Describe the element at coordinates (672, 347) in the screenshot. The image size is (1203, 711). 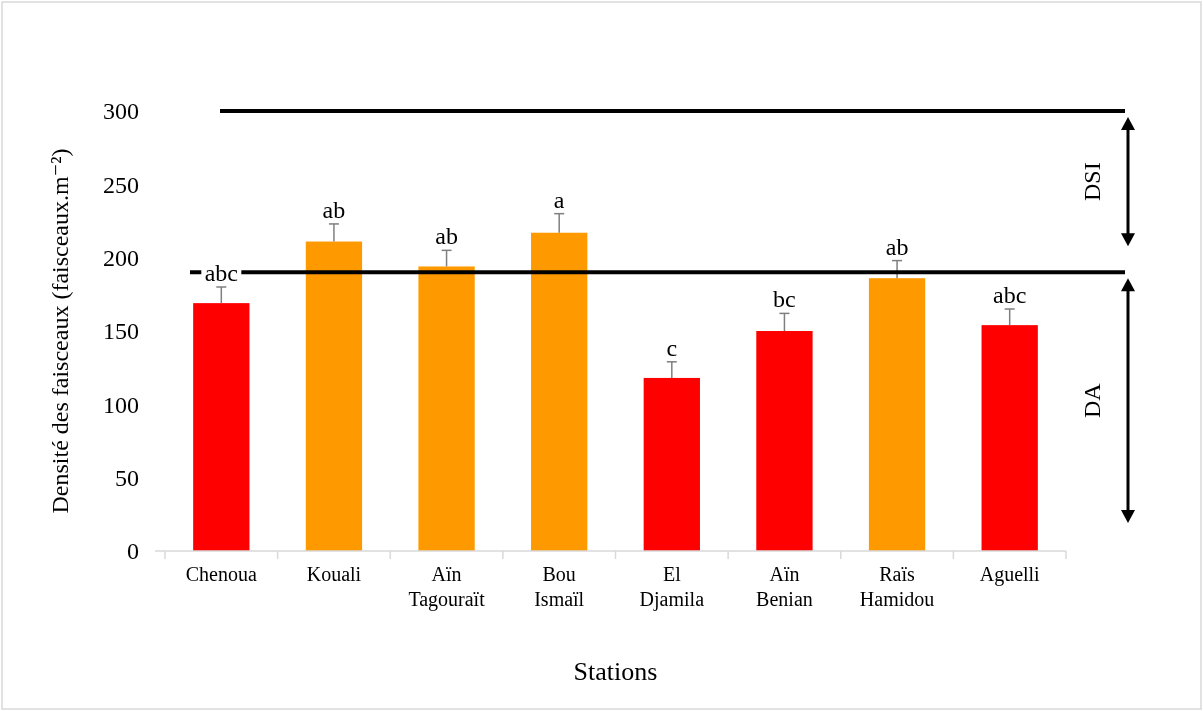
I see `annotation: c` at that location.